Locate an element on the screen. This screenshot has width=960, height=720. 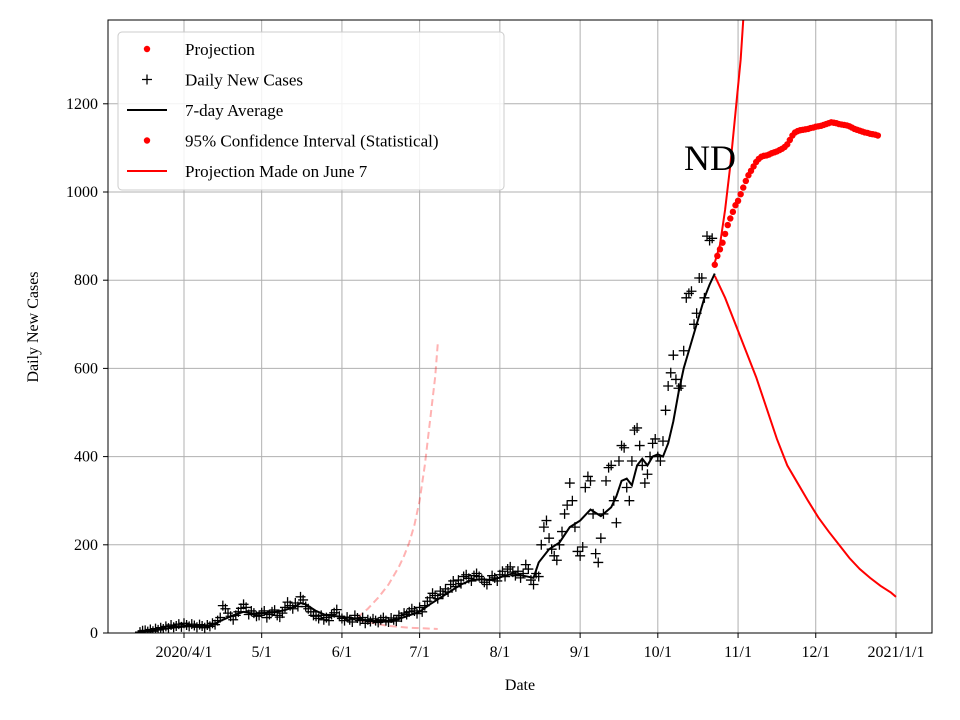
y-tick-label: 1200 is located at coordinates (82, 104).